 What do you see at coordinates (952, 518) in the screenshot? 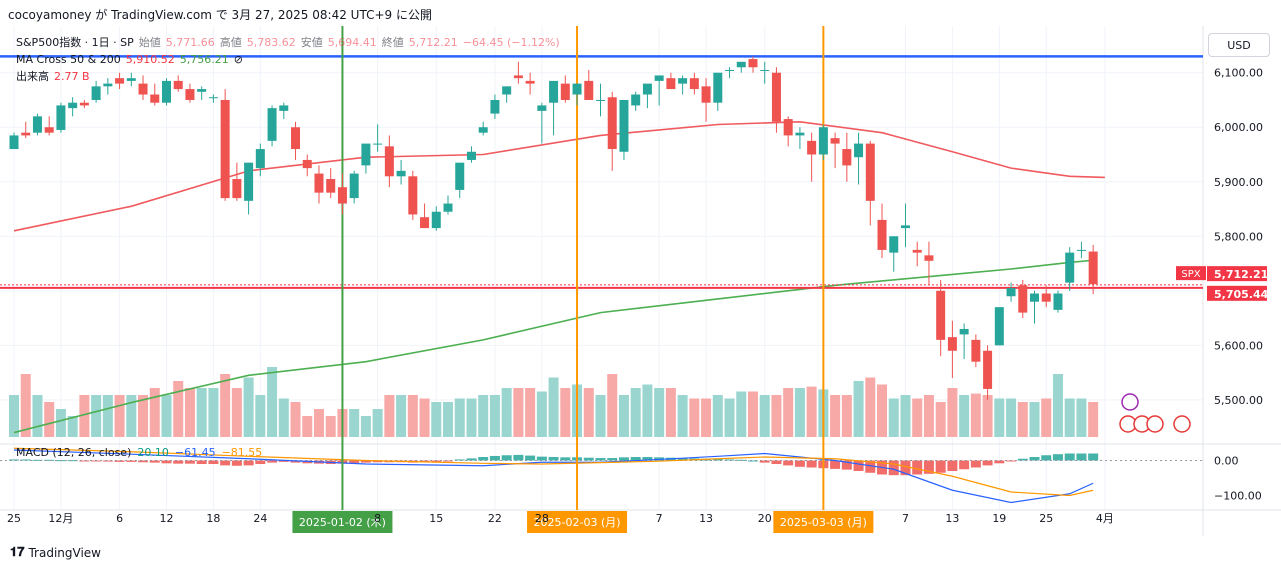
I see `time-tick-label: 13` at bounding box center [952, 518].